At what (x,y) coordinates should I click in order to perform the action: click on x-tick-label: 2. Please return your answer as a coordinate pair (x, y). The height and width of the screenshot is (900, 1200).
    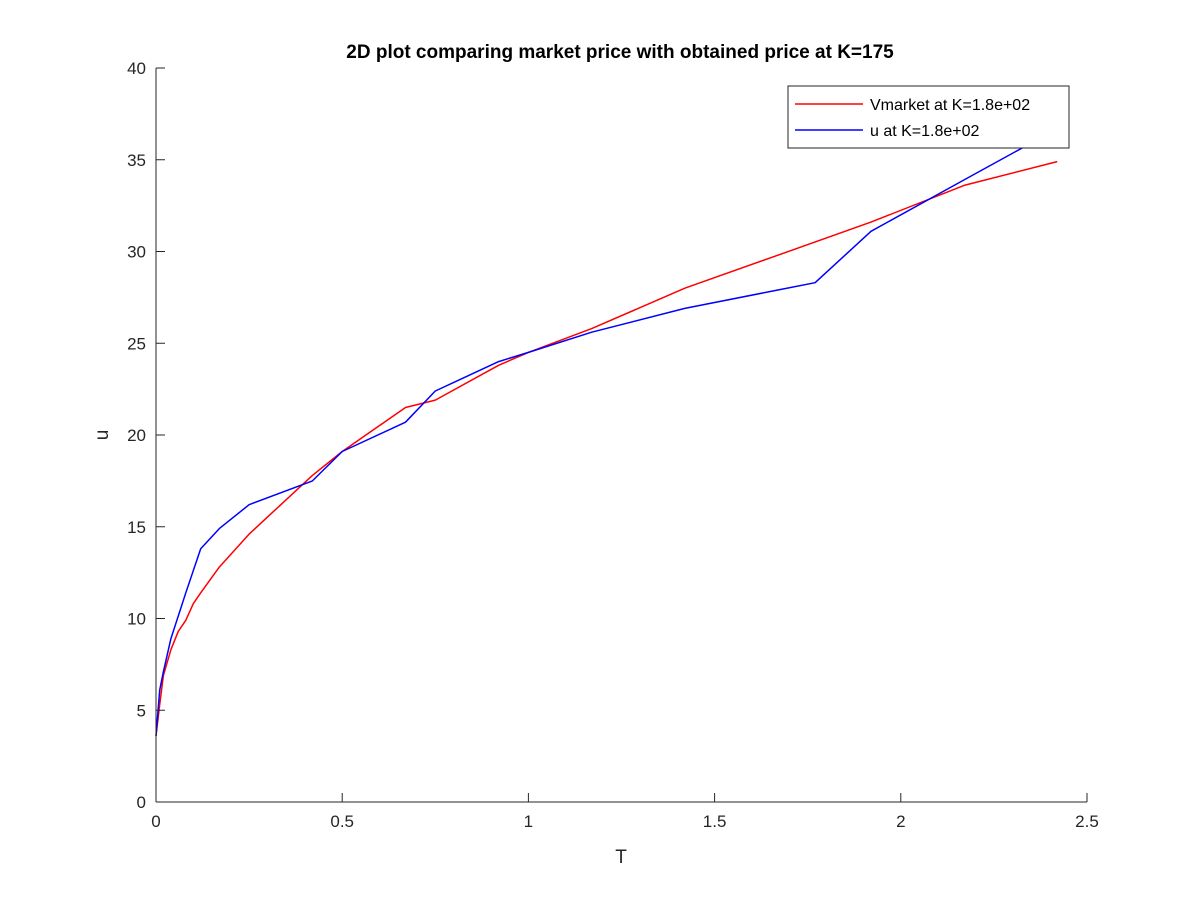
    Looking at the image, I should click on (900, 821).